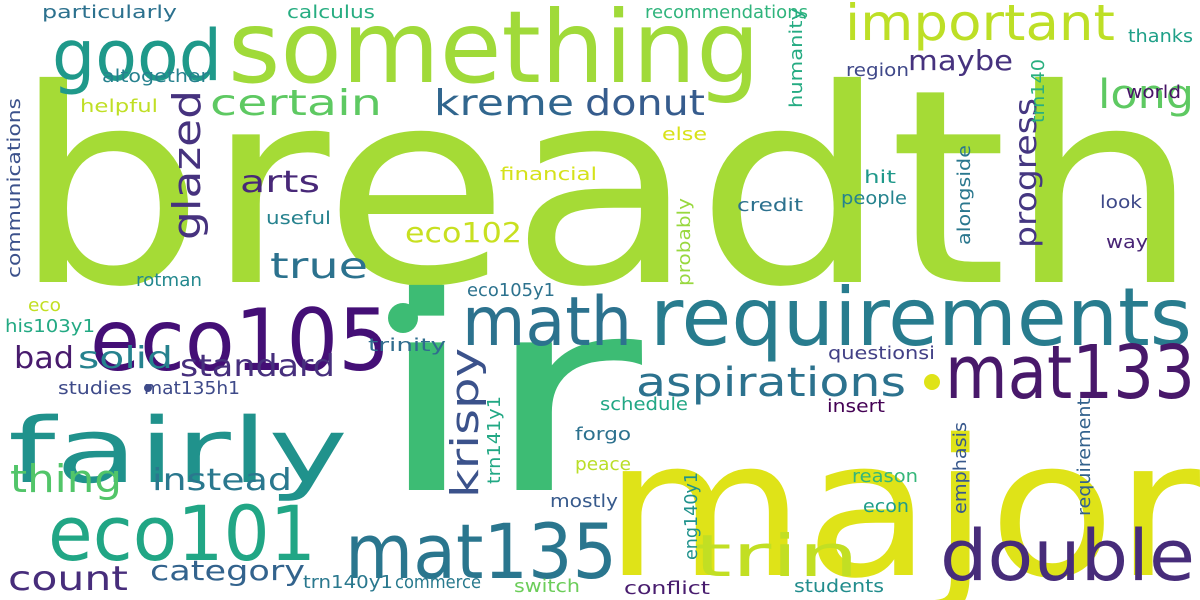 Image resolution: width=1200 pixels, height=600 pixels. I want to click on word-insert: insert, so click(856, 406).